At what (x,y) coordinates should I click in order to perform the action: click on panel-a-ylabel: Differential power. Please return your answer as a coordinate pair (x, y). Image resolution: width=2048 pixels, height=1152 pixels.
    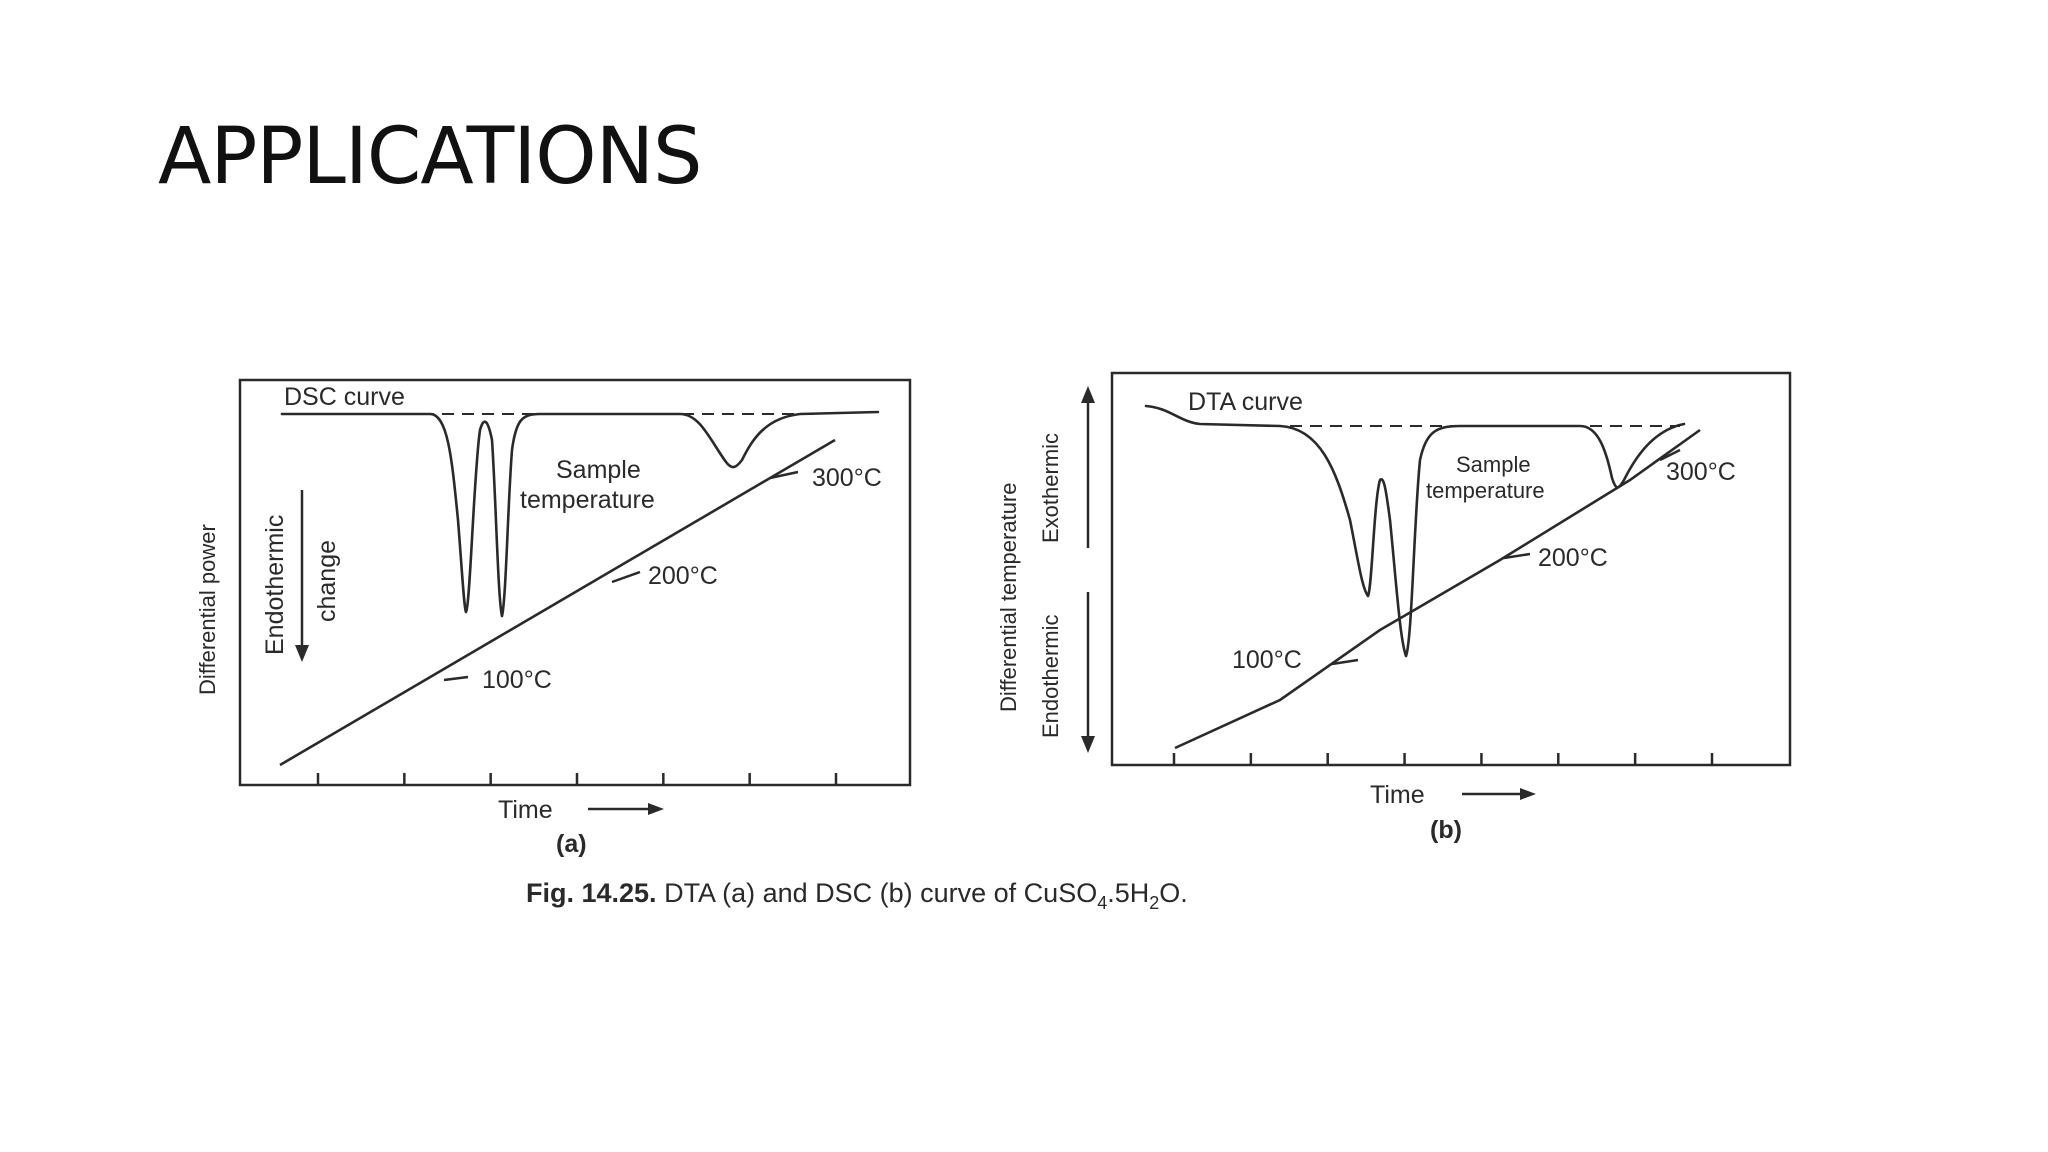
    Looking at the image, I should click on (207, 609).